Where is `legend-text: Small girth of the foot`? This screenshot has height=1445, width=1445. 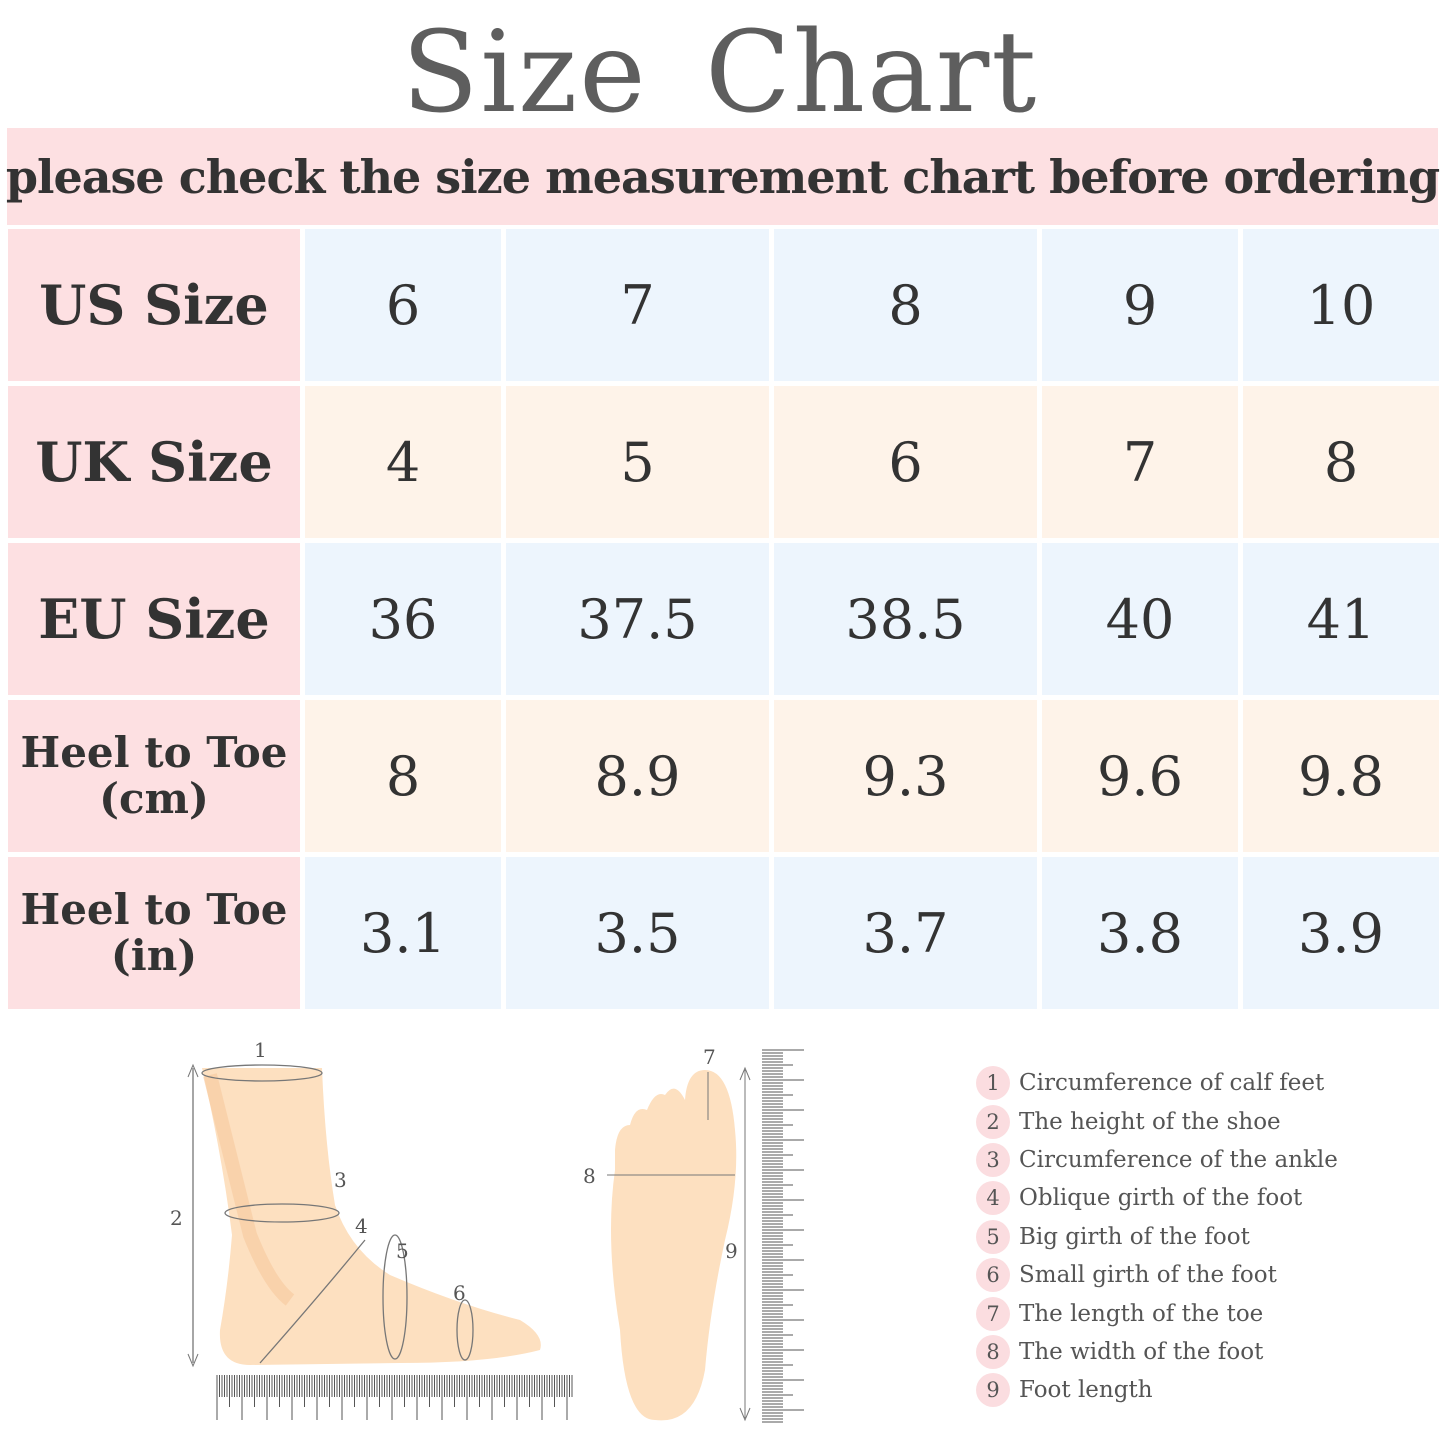
legend-text: Small girth of the foot is located at coordinates (1148, 1275).